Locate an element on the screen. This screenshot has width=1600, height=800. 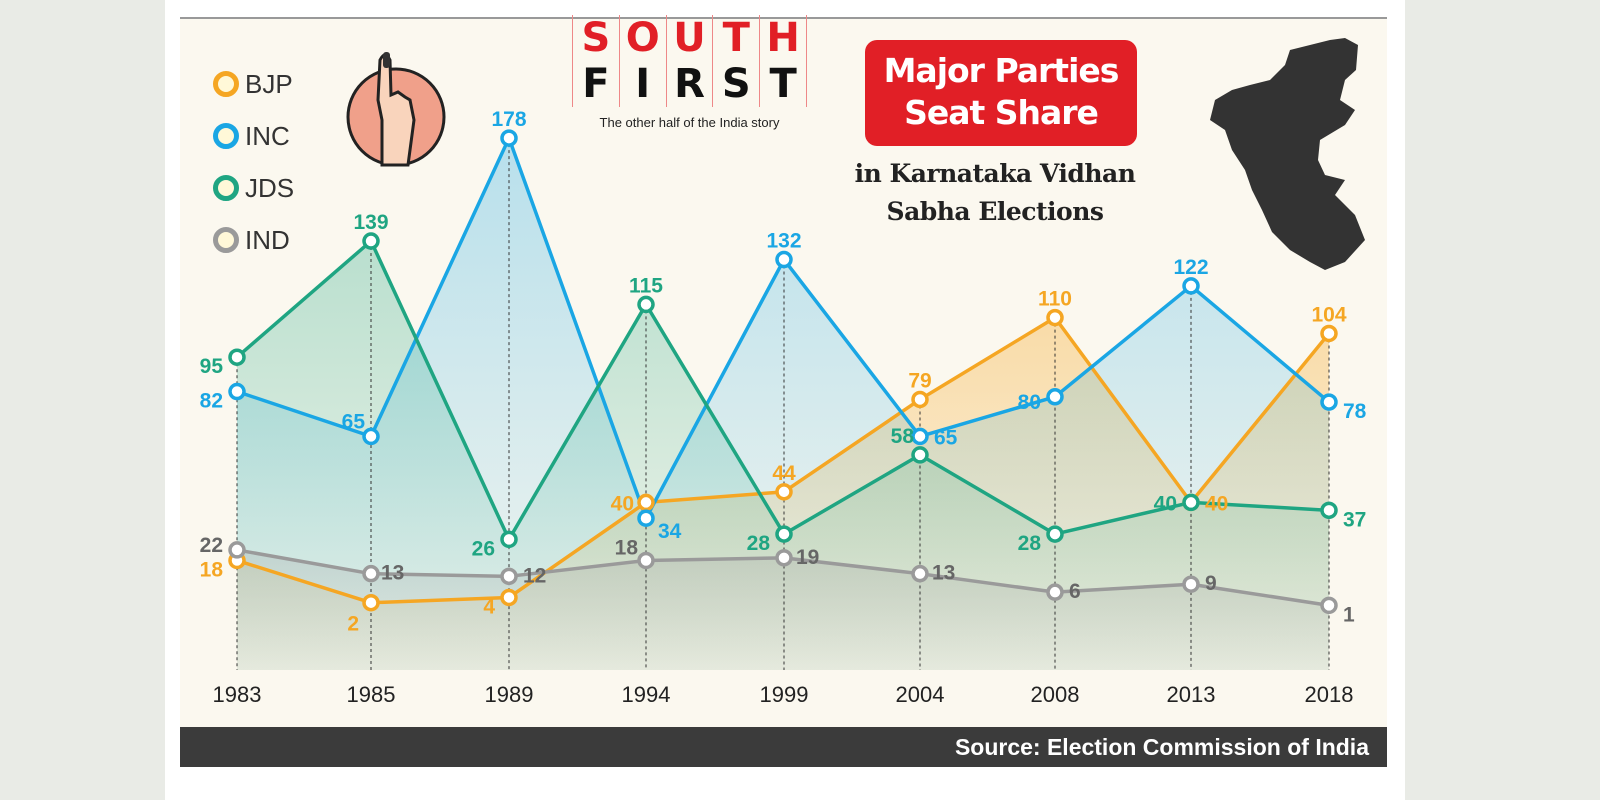
bjp-data-label: 110 is located at coordinates (1055, 299).